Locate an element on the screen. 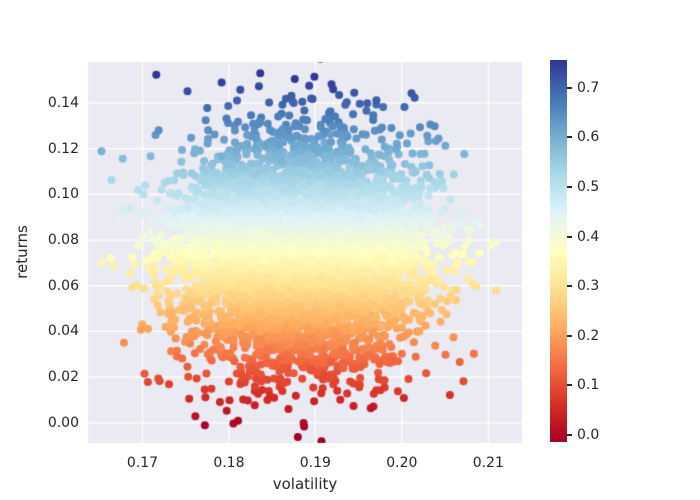 The height and width of the screenshot is (500, 700). y-tick-label: 0.04 is located at coordinates (63, 331).